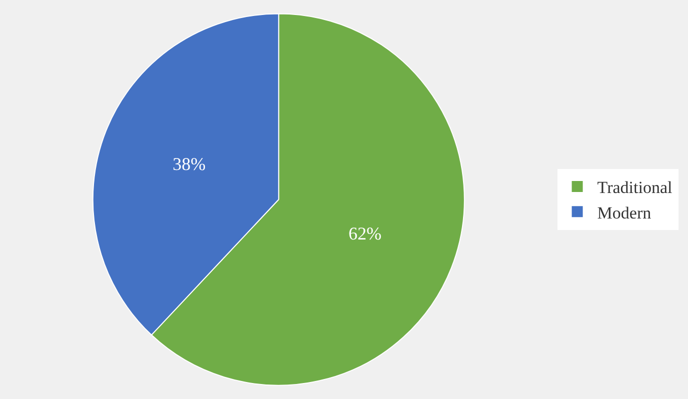 The width and height of the screenshot is (688, 399). I want to click on data-label: 38%, so click(189, 164).